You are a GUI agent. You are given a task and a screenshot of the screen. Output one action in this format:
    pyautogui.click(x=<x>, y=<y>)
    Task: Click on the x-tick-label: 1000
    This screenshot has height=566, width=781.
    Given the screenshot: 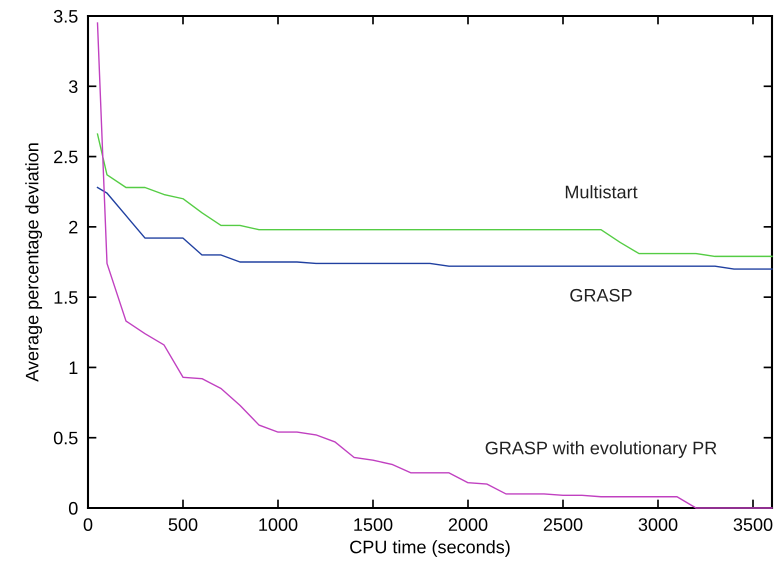 What is the action you would take?
    pyautogui.click(x=278, y=524)
    